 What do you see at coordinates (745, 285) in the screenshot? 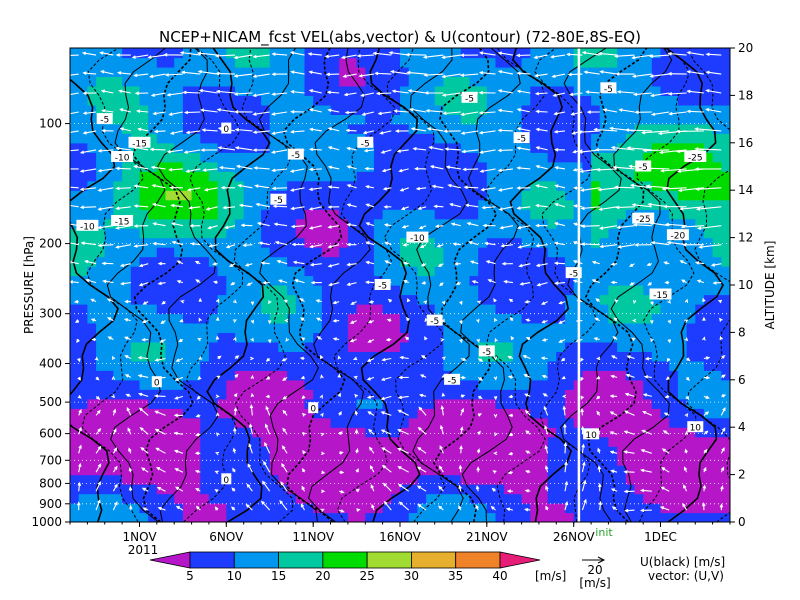
I see `y-right-tick-label: 10` at bounding box center [745, 285].